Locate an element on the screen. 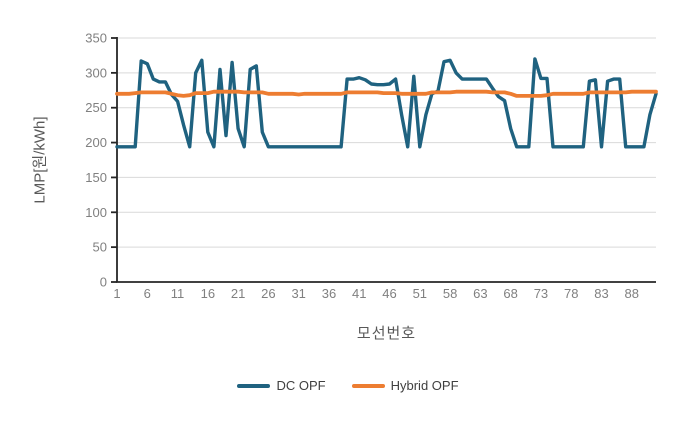  x-tick-label: 73 is located at coordinates (541, 293).